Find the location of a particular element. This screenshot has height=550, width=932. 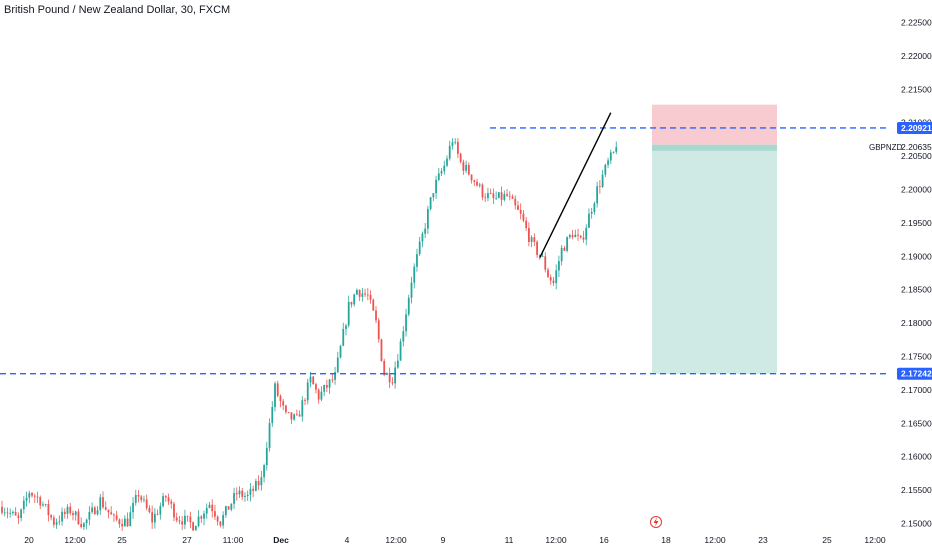

trend-line is located at coordinates (575, 185).